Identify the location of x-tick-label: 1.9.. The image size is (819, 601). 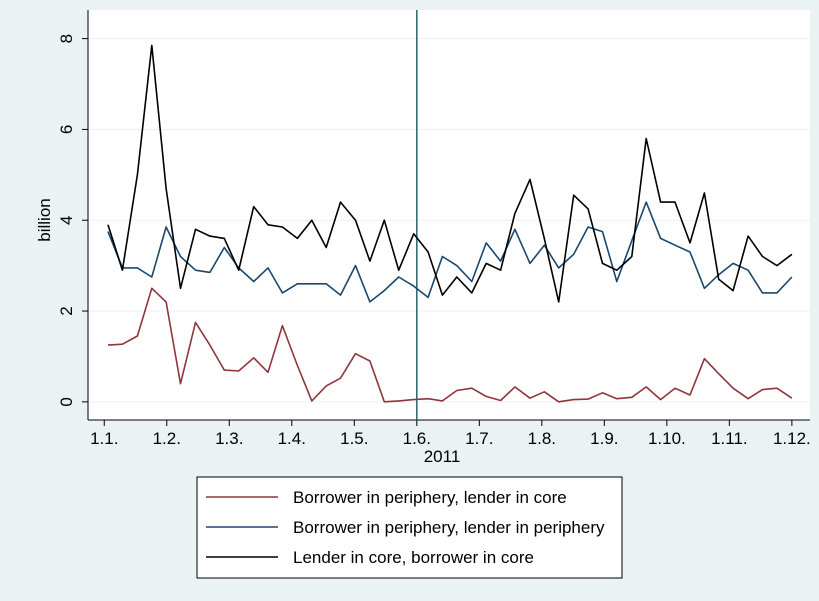
(604, 438).